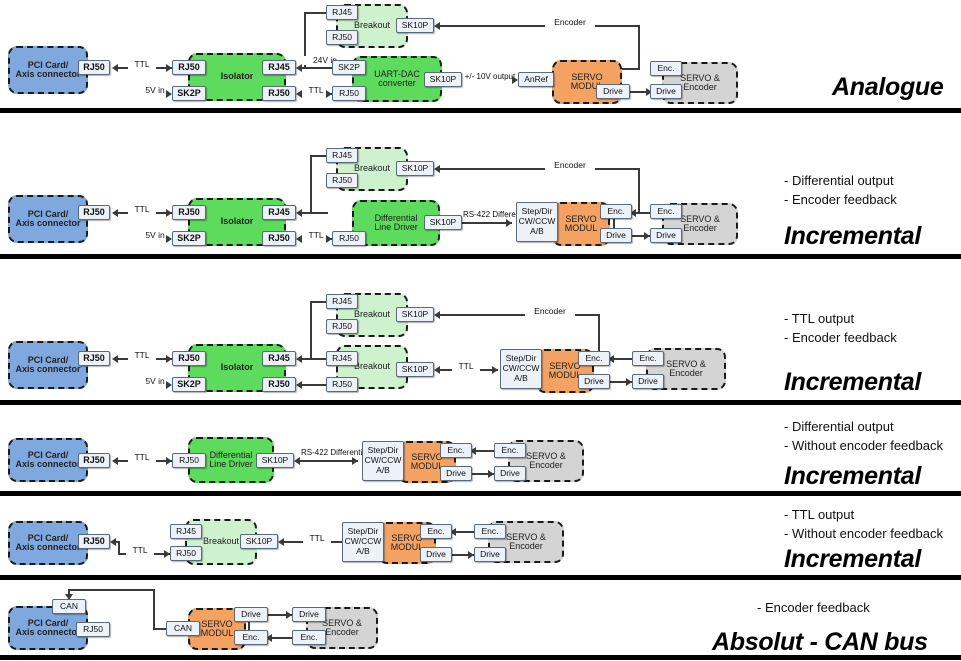 The height and width of the screenshot is (661, 961). What do you see at coordinates (279, 358) in the screenshot?
I see `chip-rj45-iso3-out: RJ45` at bounding box center [279, 358].